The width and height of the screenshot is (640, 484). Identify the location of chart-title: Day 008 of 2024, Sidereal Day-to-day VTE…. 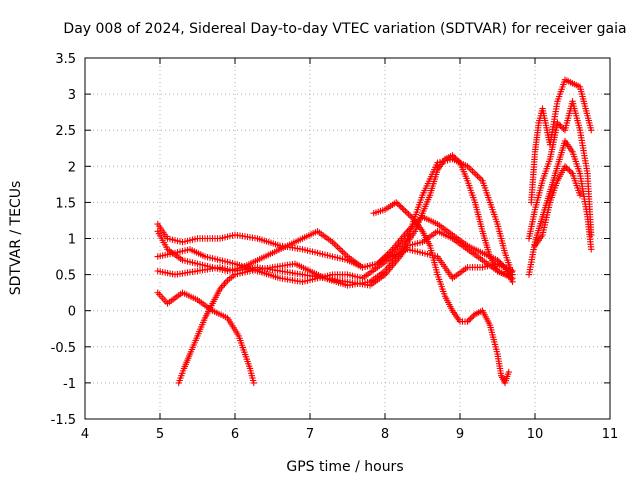
(344, 29).